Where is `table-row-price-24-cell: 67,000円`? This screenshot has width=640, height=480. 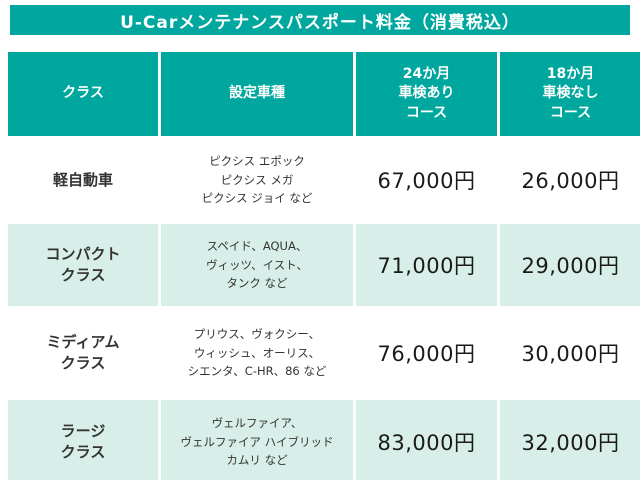 table-row-price-24-cell: 67,000円 is located at coordinates (426, 180).